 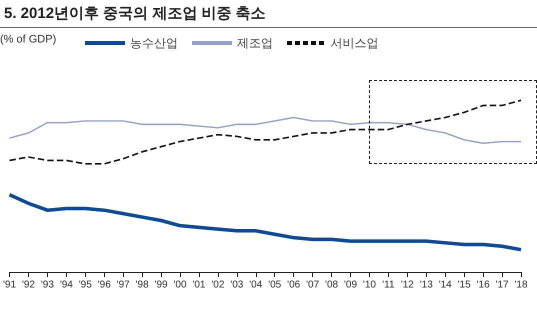 I want to click on x-tick-label: '06, so click(x=294, y=285).